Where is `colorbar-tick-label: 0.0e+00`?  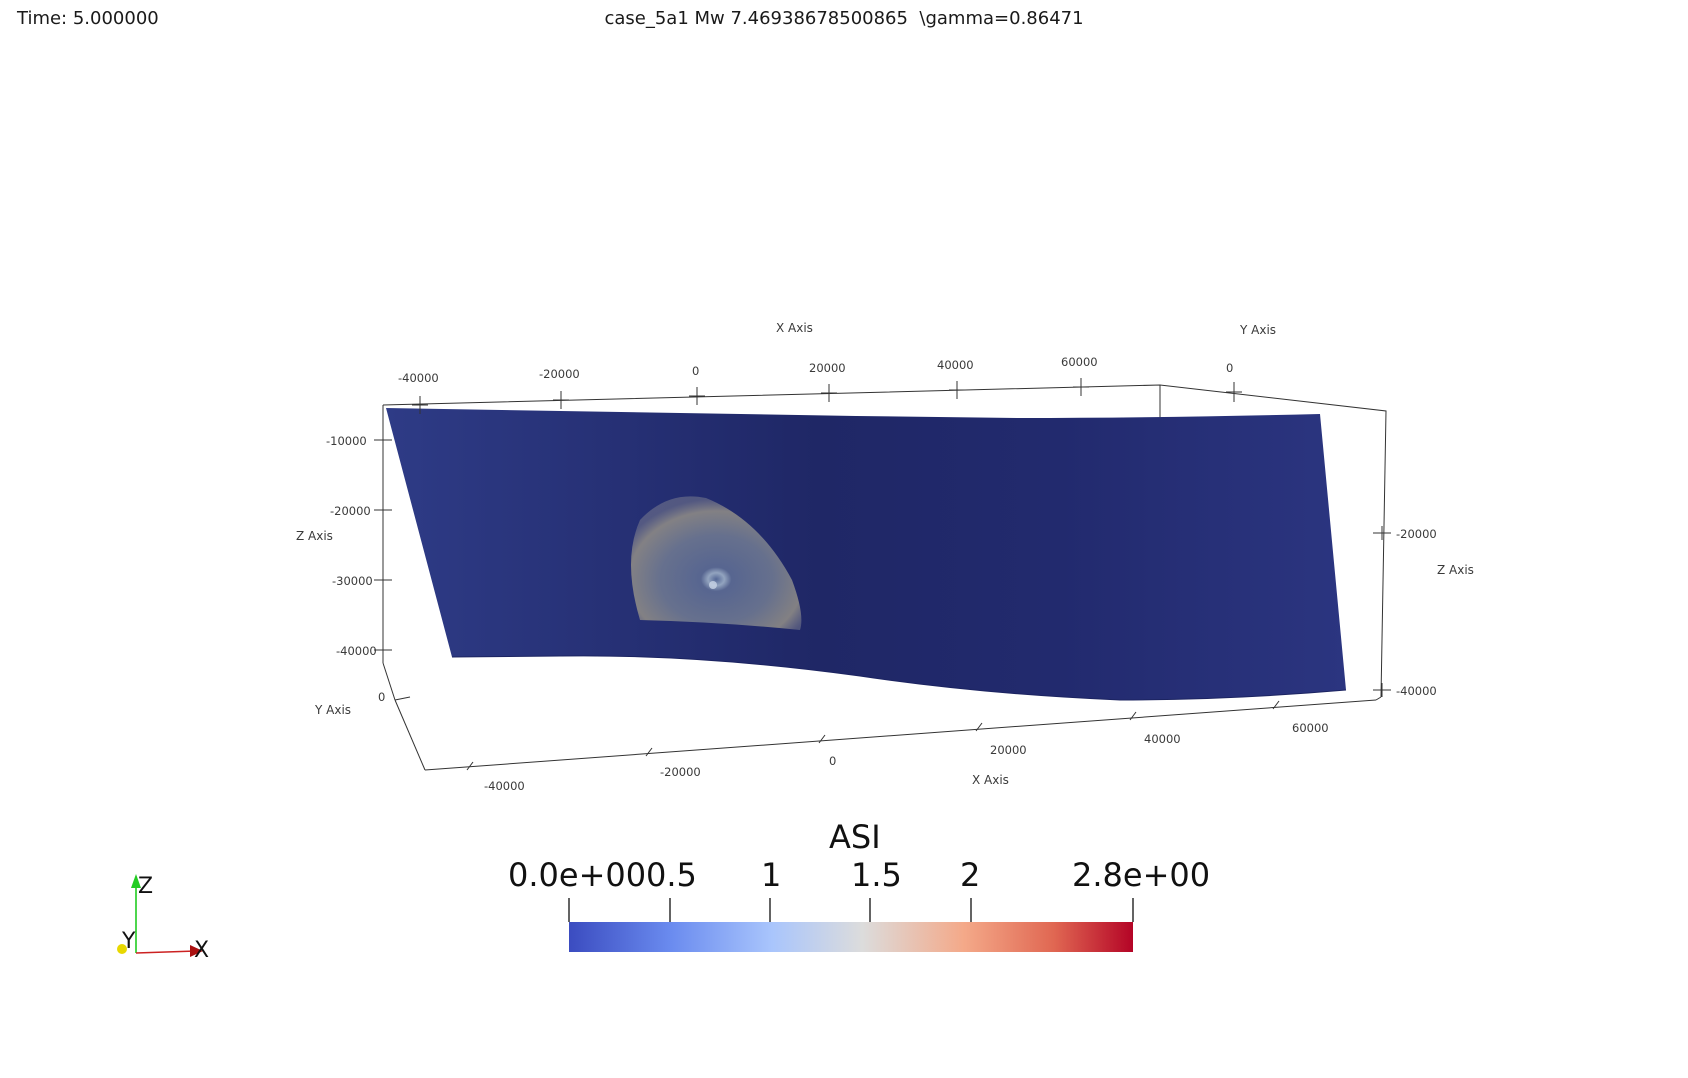
colorbar-tick-label: 0.0e+00 is located at coordinates (577, 875).